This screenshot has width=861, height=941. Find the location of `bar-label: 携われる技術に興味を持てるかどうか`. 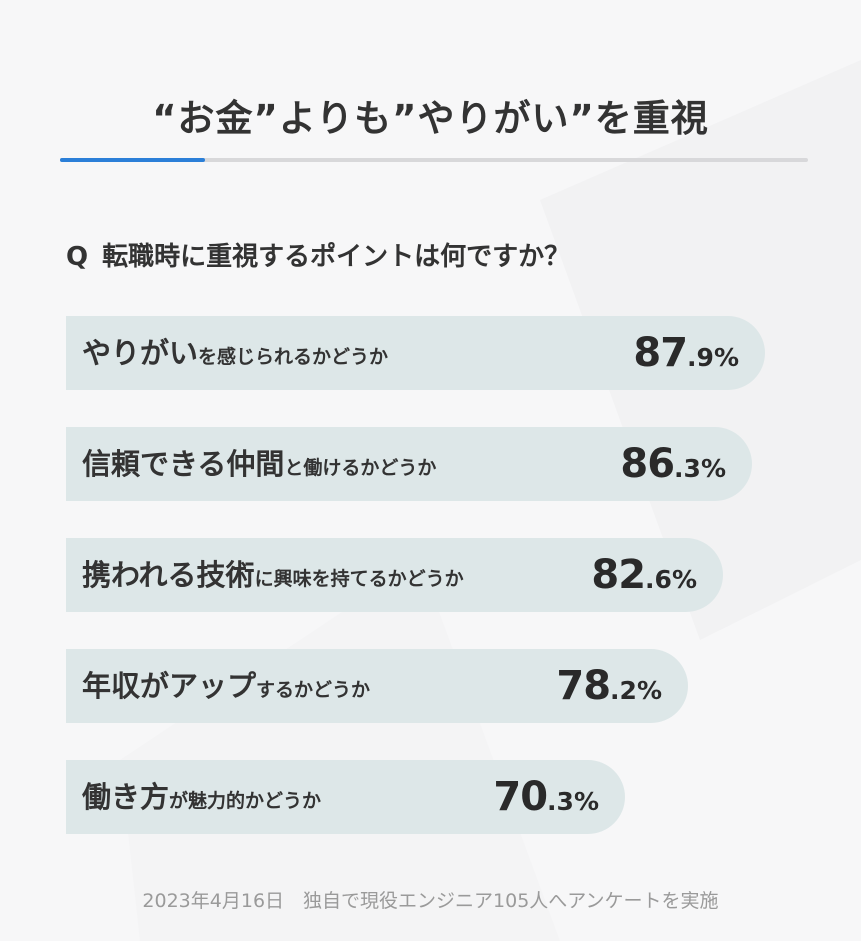

bar-label: 携われる技術に興味を持てるかどうか is located at coordinates (273, 575).